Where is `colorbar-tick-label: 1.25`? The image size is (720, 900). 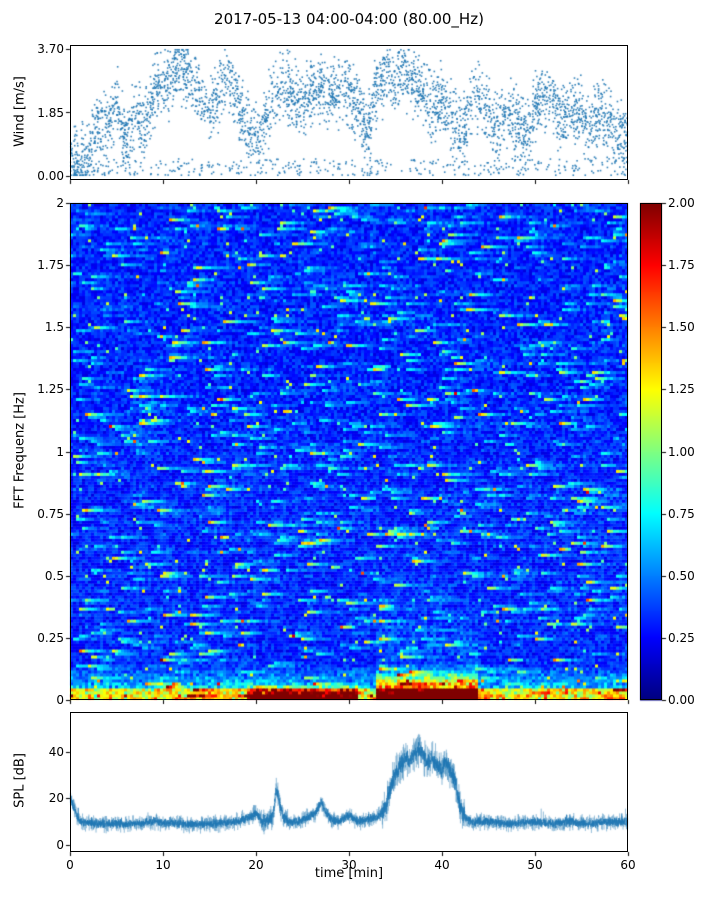
colorbar-tick-label: 1.25 is located at coordinates (681, 389).